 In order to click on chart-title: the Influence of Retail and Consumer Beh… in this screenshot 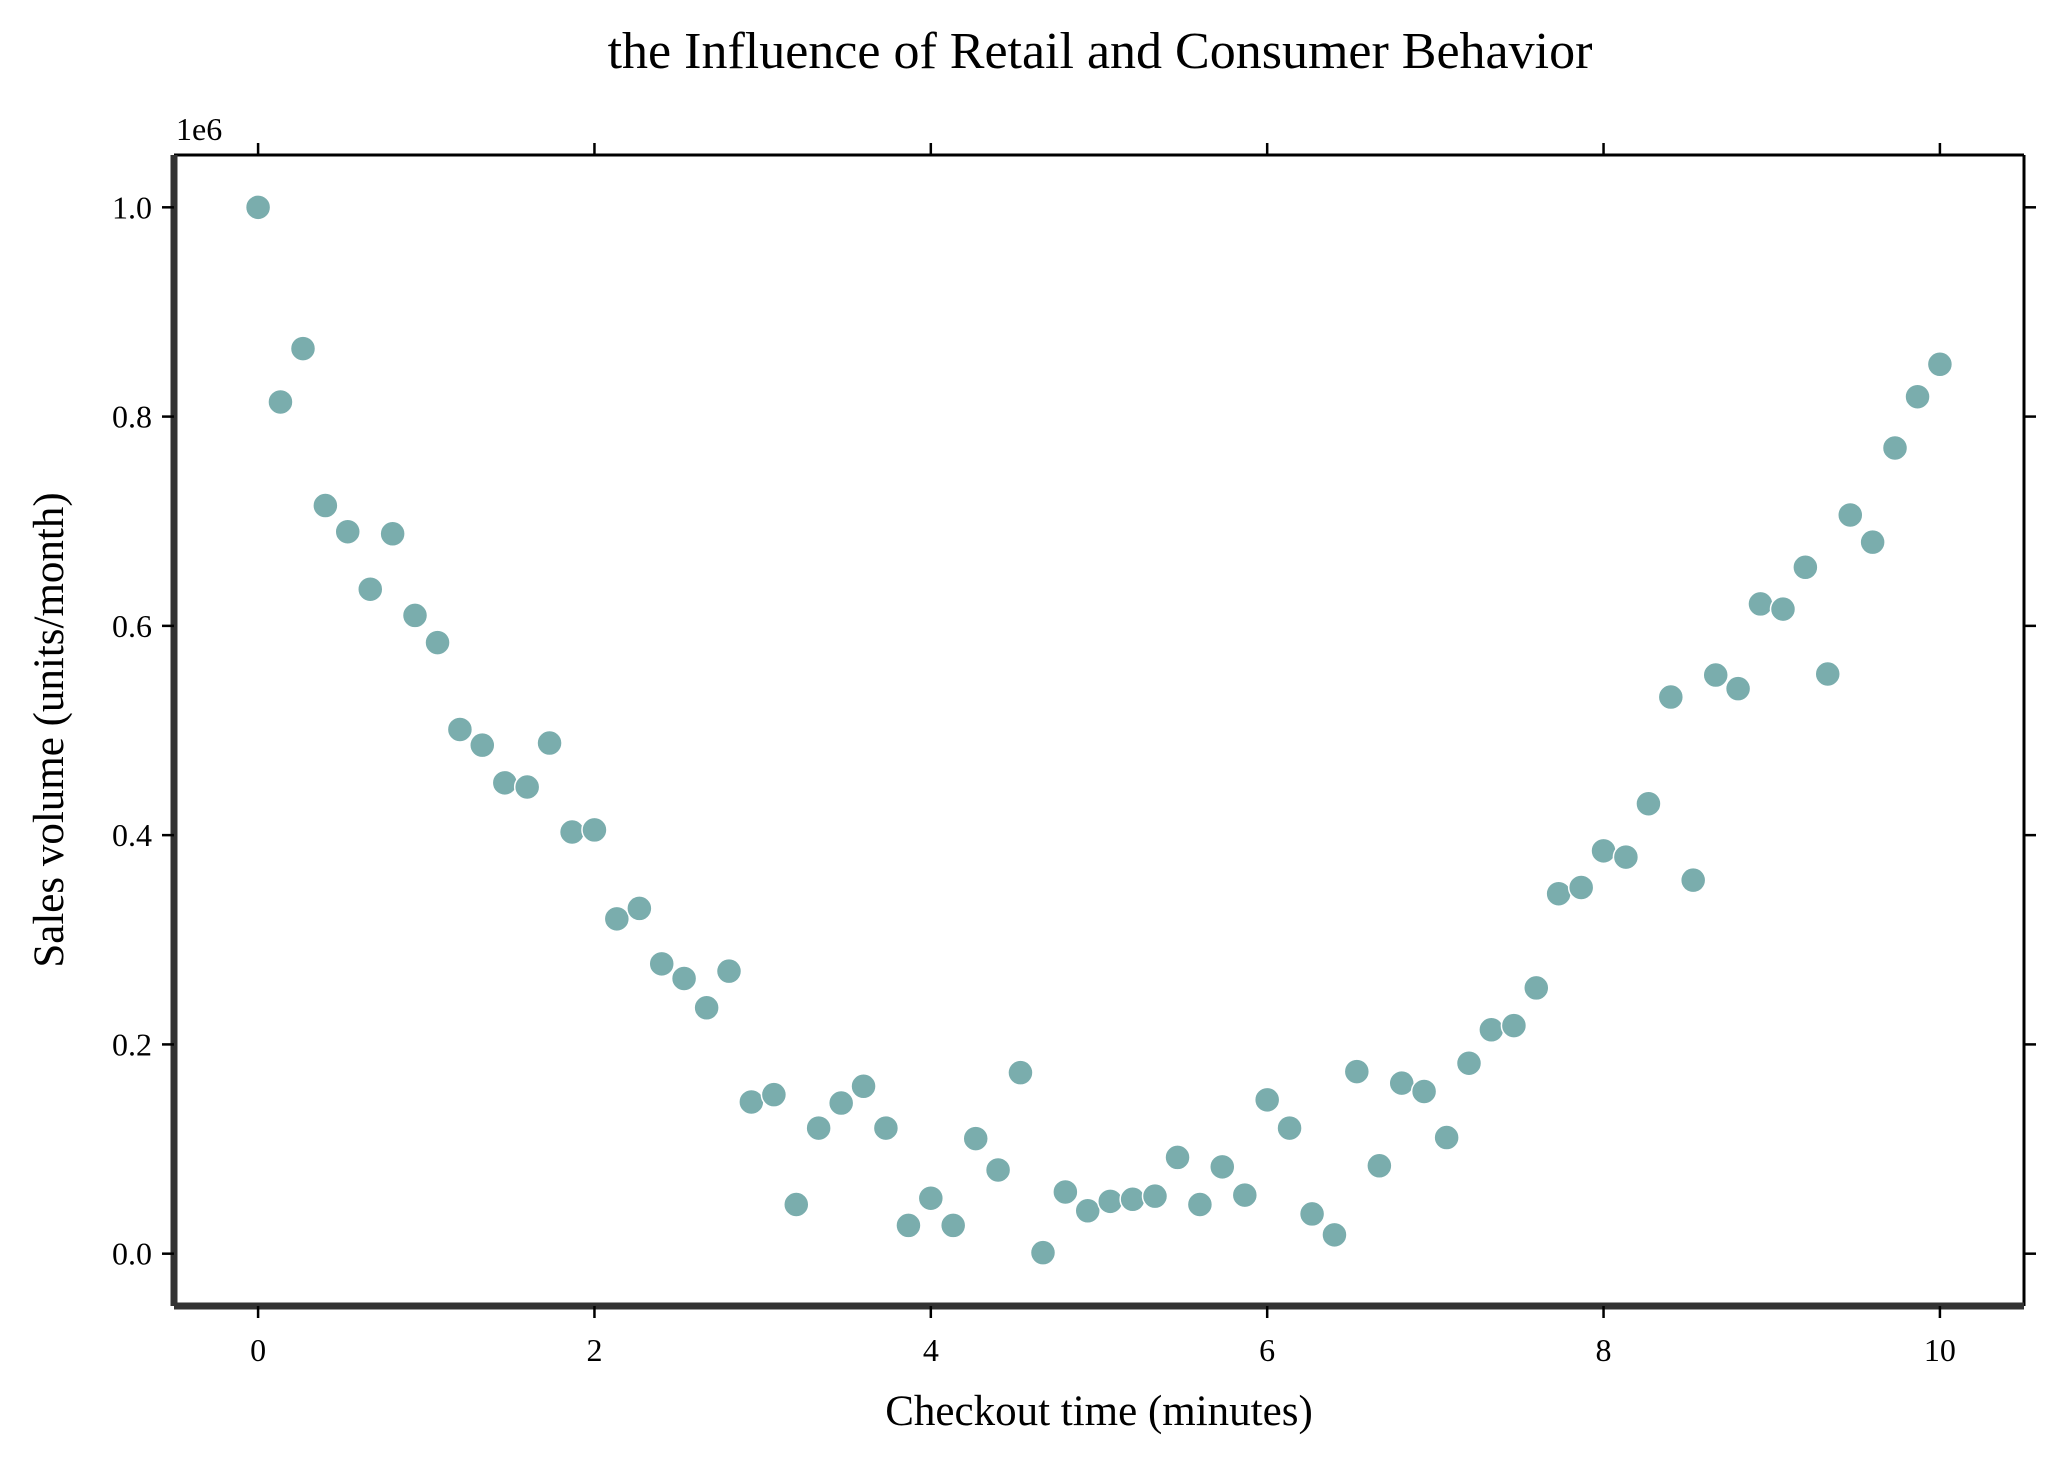, I will do `click(1100, 51)`.